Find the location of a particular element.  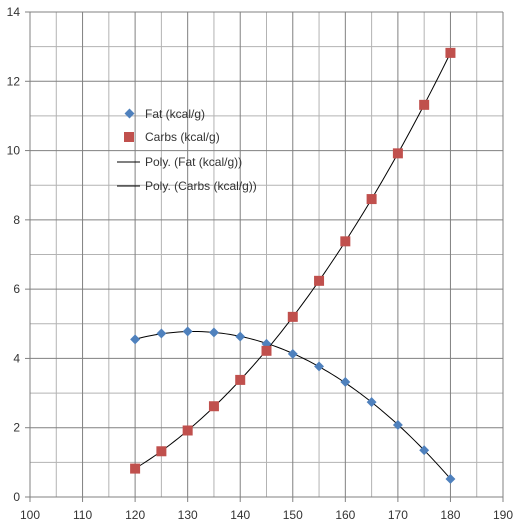

x-tick-label: 150 is located at coordinates (293, 515).